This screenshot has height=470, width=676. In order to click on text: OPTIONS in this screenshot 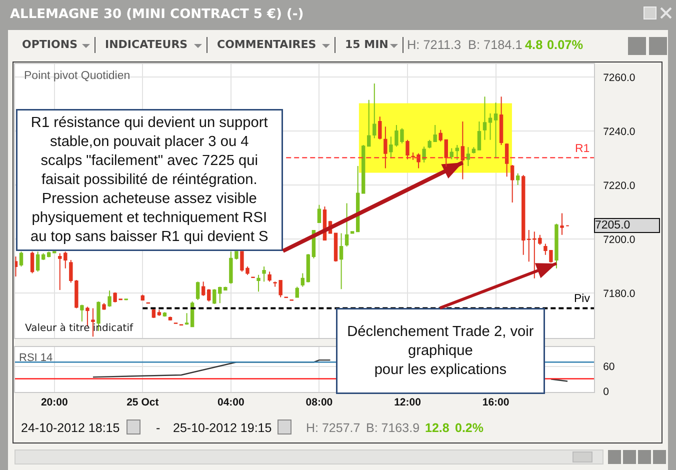, I will do `click(50, 44)`.